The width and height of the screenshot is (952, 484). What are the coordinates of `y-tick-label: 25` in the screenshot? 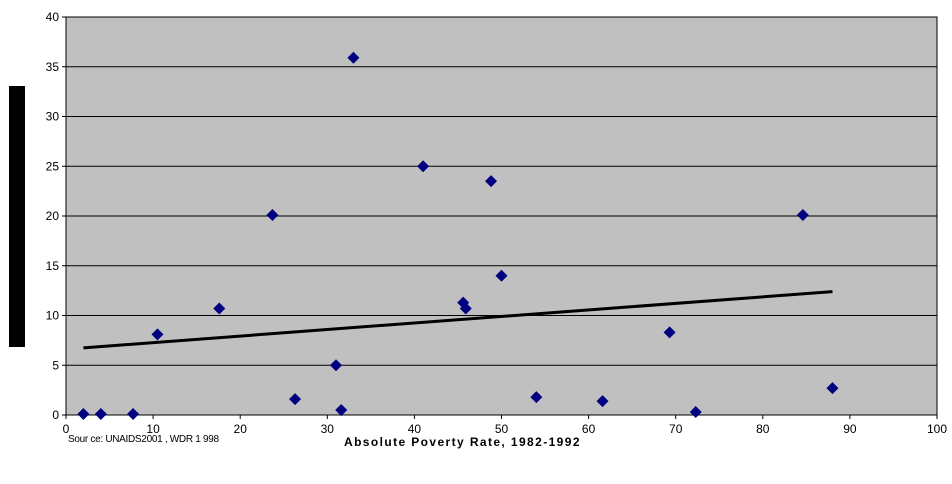 It's located at (53, 166).